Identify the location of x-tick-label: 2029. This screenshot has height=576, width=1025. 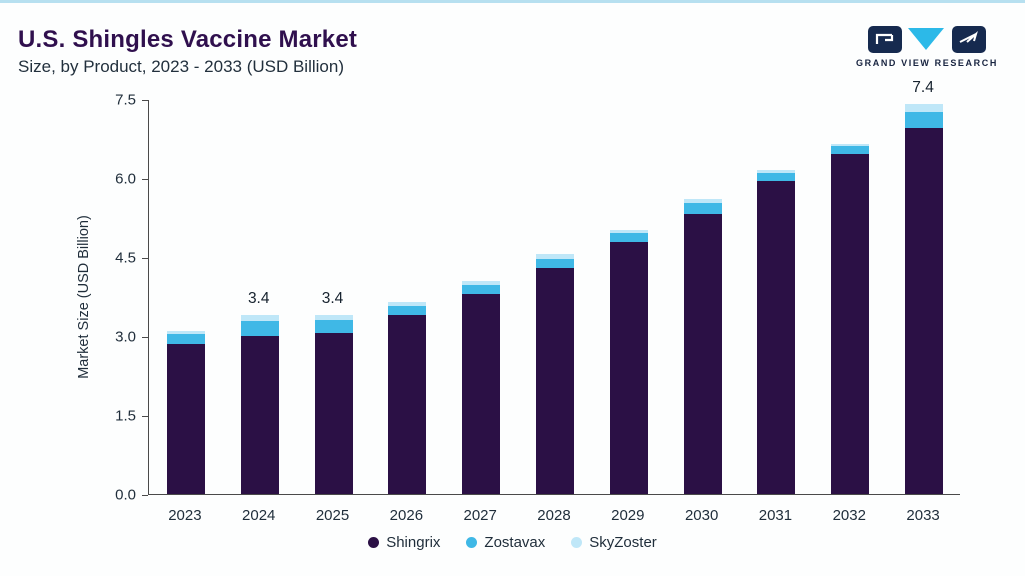
(628, 515).